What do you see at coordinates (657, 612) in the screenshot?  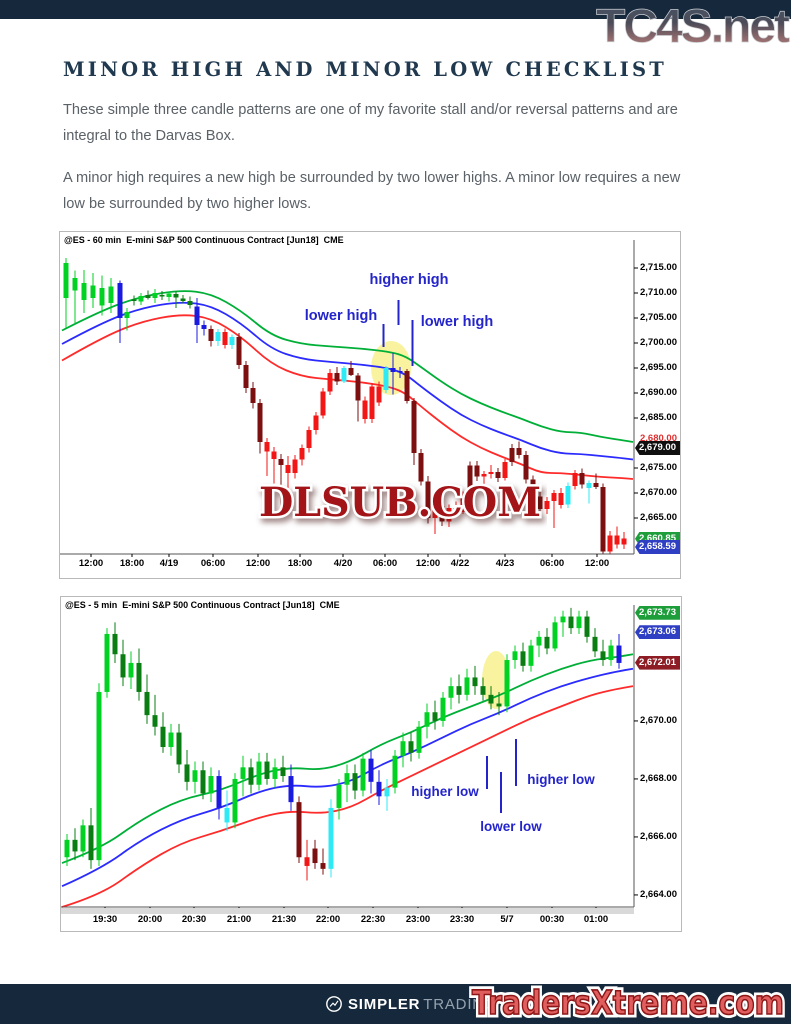 I see `price-flag: 2,673.73` at bounding box center [657, 612].